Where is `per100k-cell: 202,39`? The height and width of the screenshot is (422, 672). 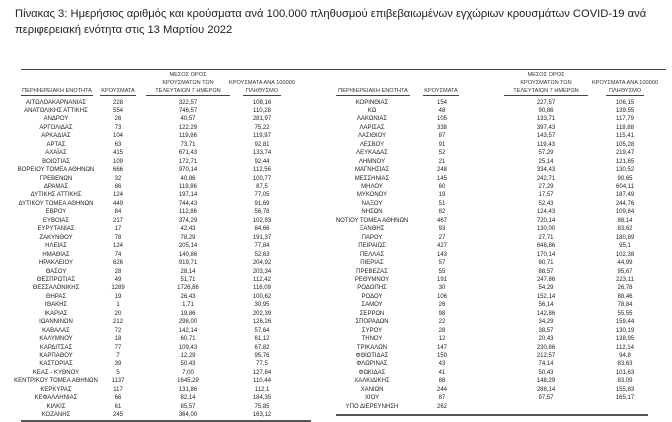 per100k-cell: 202,39 is located at coordinates (262, 313).